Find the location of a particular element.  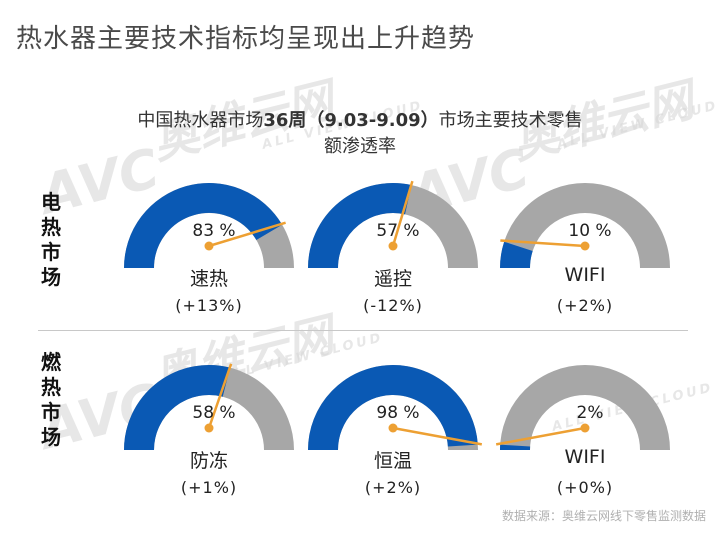

gauge-label: 防冻 is located at coordinates (208, 461).